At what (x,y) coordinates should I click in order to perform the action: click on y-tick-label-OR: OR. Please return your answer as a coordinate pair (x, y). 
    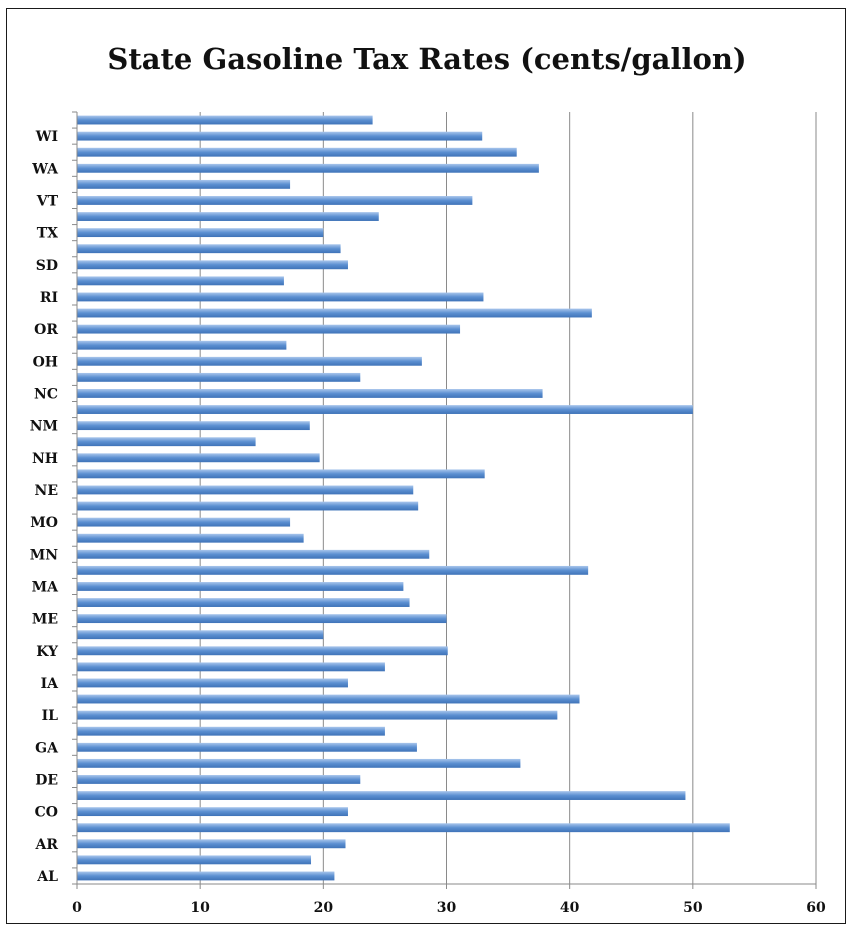
    Looking at the image, I should click on (46, 330).